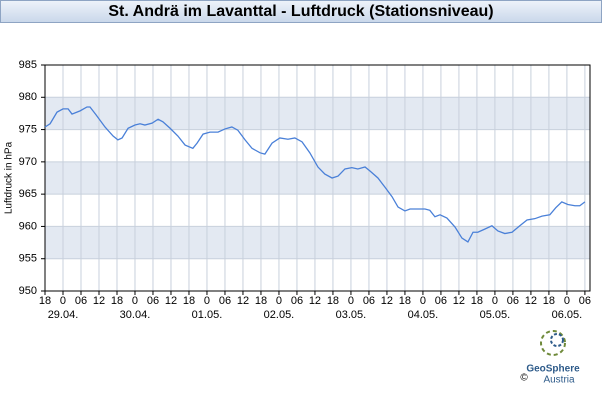 The height and width of the screenshot is (400, 603). Describe the element at coordinates (550, 358) in the screenshot. I see `logo: GeoSphere Austria ©` at that location.